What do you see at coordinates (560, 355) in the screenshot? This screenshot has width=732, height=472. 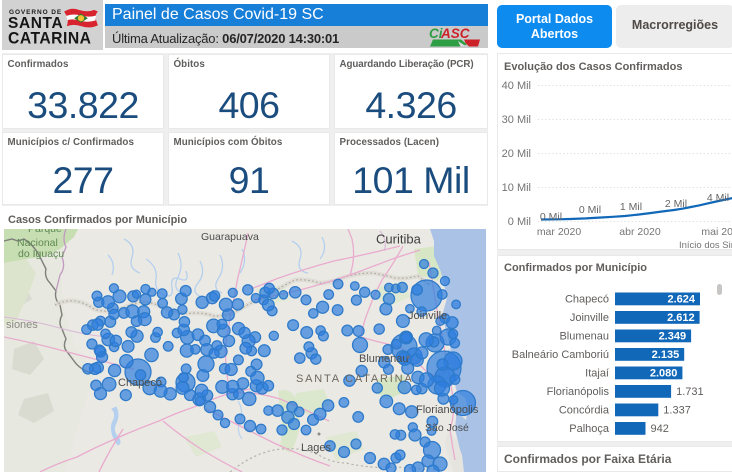 I see `svg-text: Balneário Camboriú` at bounding box center [560, 355].